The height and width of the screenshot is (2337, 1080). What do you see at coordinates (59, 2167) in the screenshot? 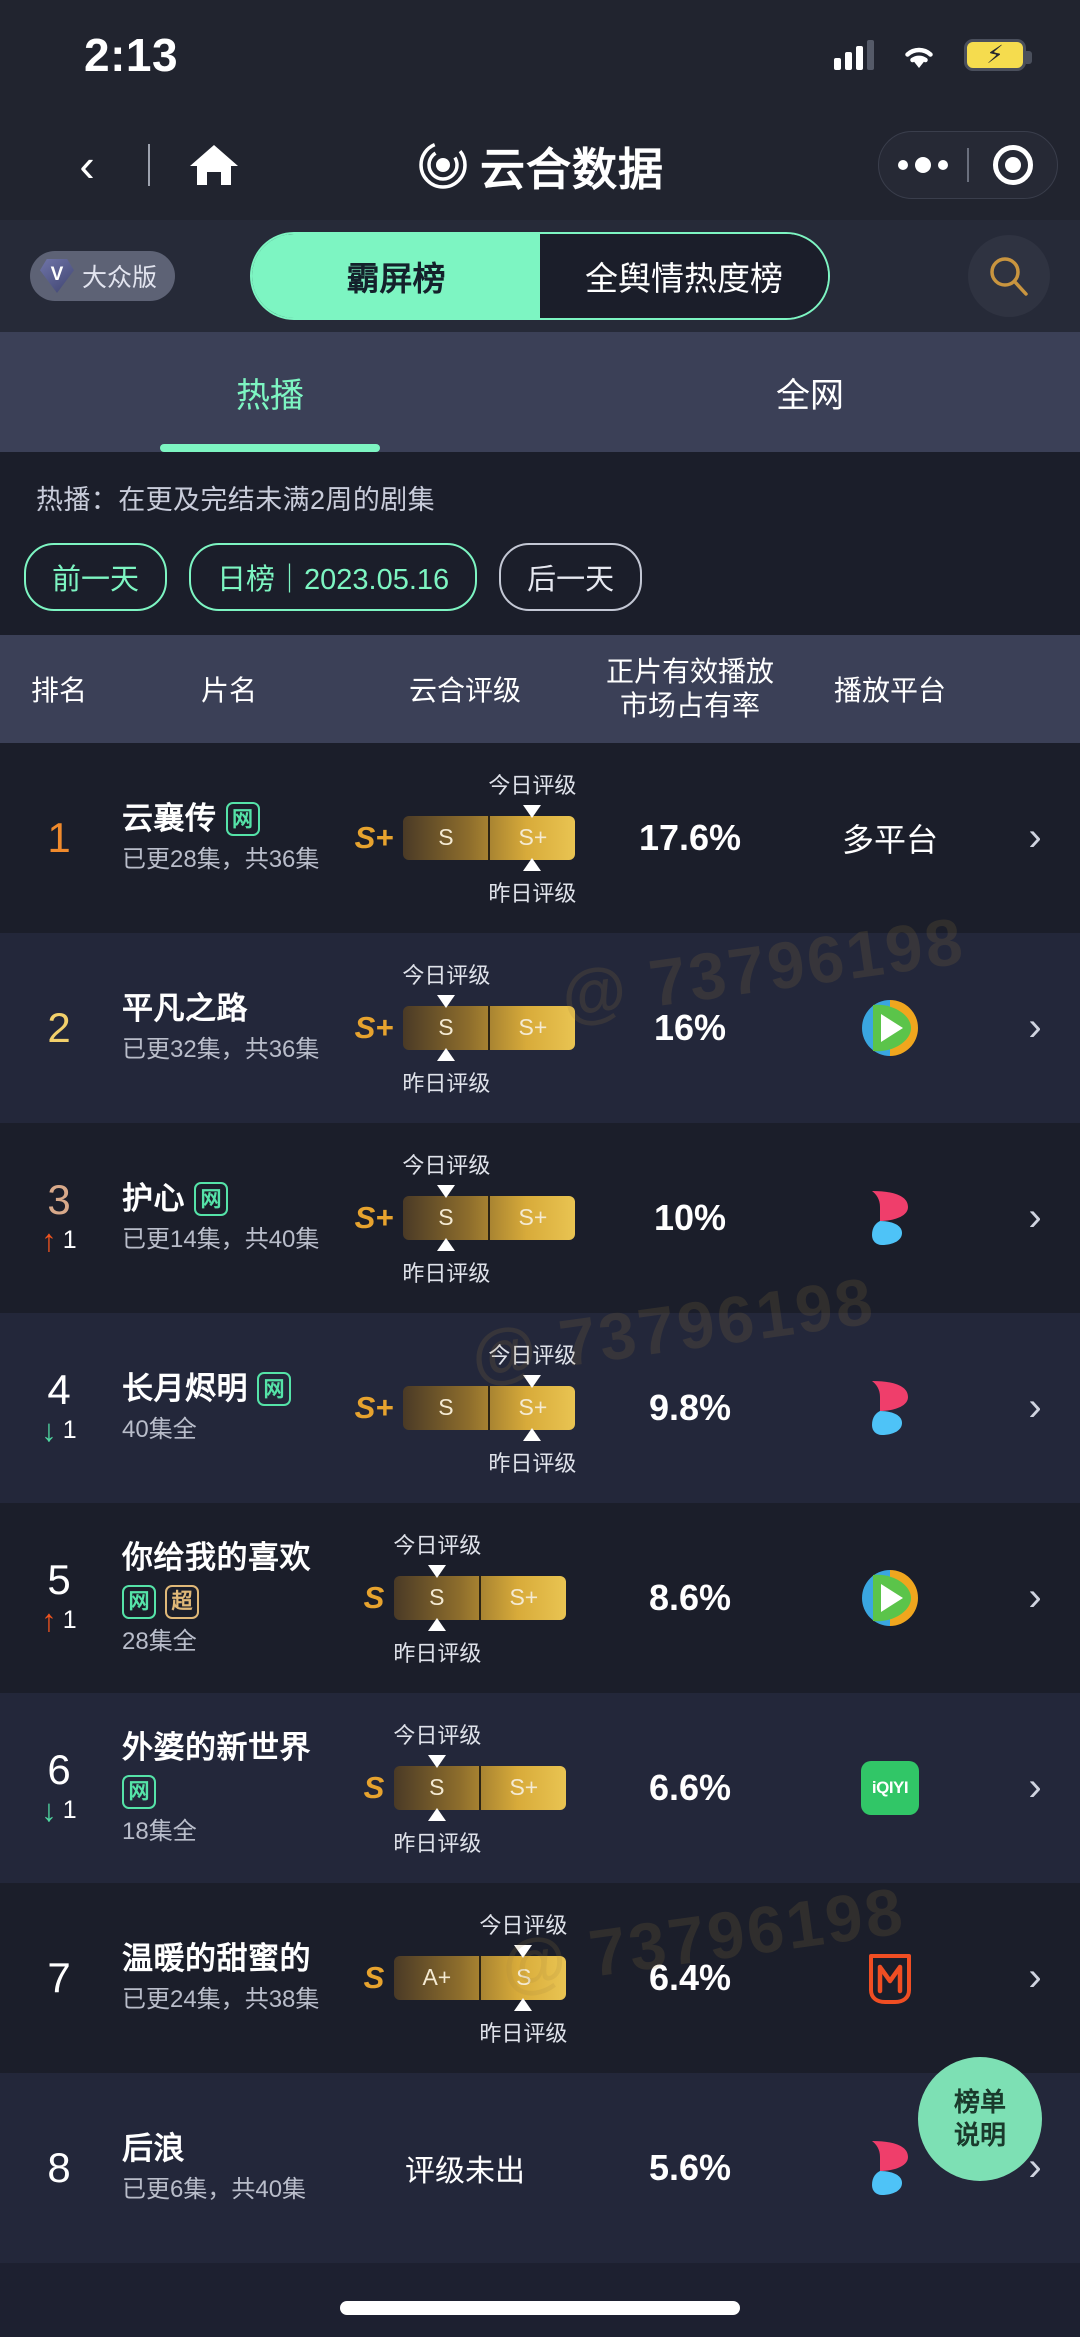
I see `rank-cell: 8` at bounding box center [59, 2167].